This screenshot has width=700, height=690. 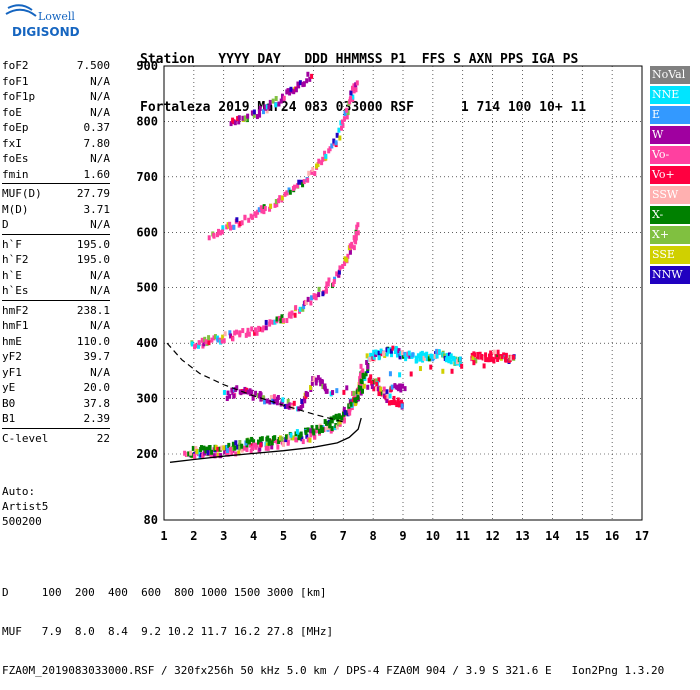 What do you see at coordinates (670, 176) in the screenshot?
I see `polarization-legend: NoVal NNE E W Vo- Vo+ SSW X- X+ SSE NNW` at bounding box center [670, 176].